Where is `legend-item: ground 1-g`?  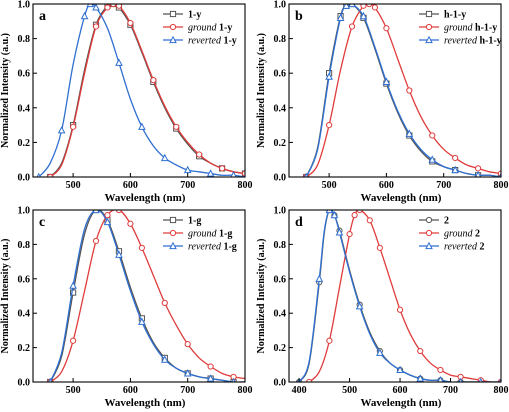 legend-item: ground 1-g is located at coordinates (197, 234).